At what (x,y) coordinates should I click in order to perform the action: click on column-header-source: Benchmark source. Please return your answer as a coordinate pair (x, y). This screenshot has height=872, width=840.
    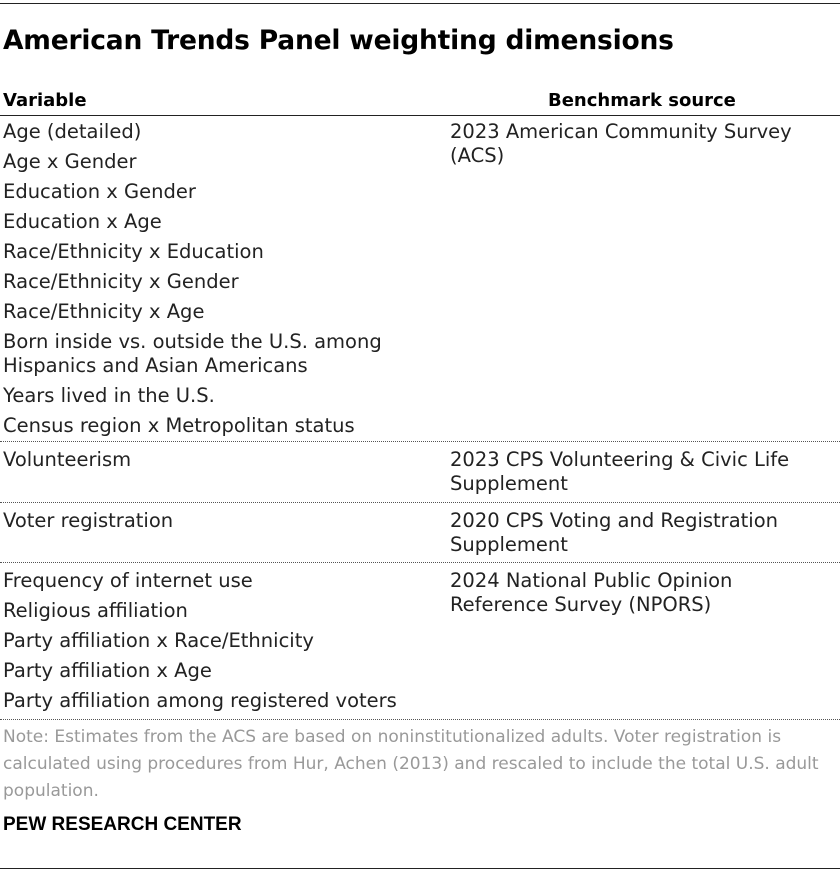
    Looking at the image, I should click on (642, 100).